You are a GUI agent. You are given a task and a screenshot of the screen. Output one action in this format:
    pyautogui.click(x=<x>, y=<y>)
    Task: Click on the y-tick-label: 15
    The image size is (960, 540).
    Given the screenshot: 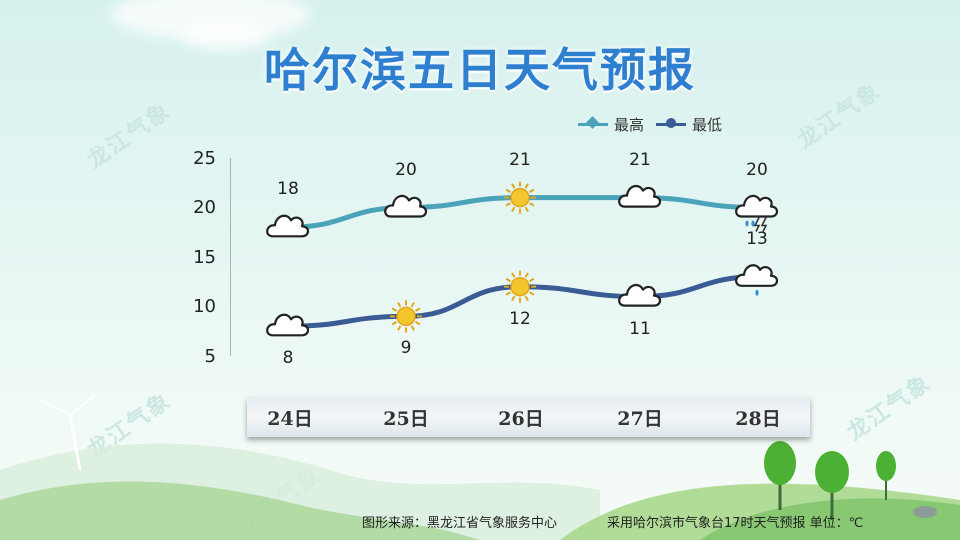 What is the action you would take?
    pyautogui.click(x=204, y=257)
    